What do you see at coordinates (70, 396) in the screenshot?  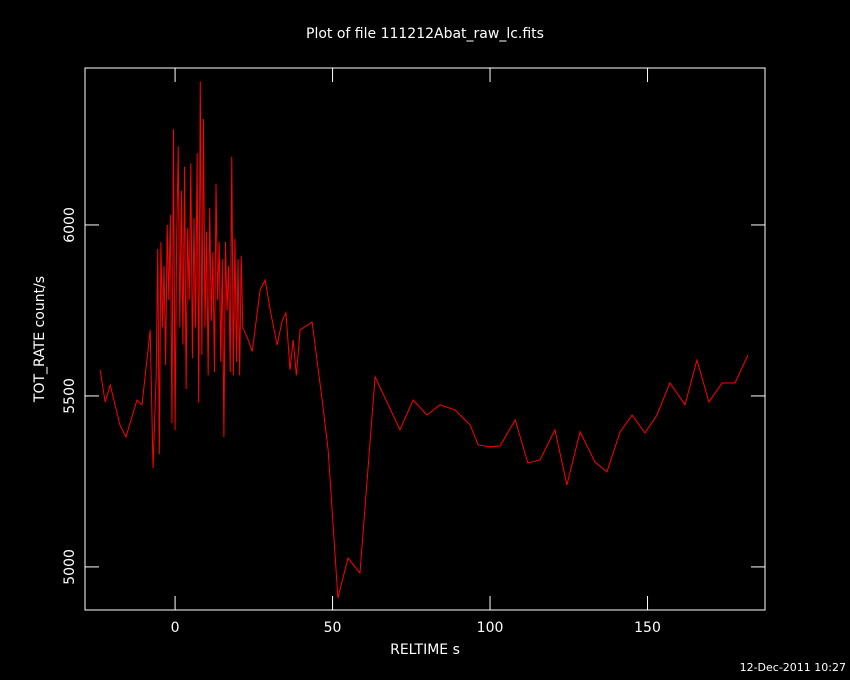 I see `y-tick-label: 5500` at bounding box center [70, 396].